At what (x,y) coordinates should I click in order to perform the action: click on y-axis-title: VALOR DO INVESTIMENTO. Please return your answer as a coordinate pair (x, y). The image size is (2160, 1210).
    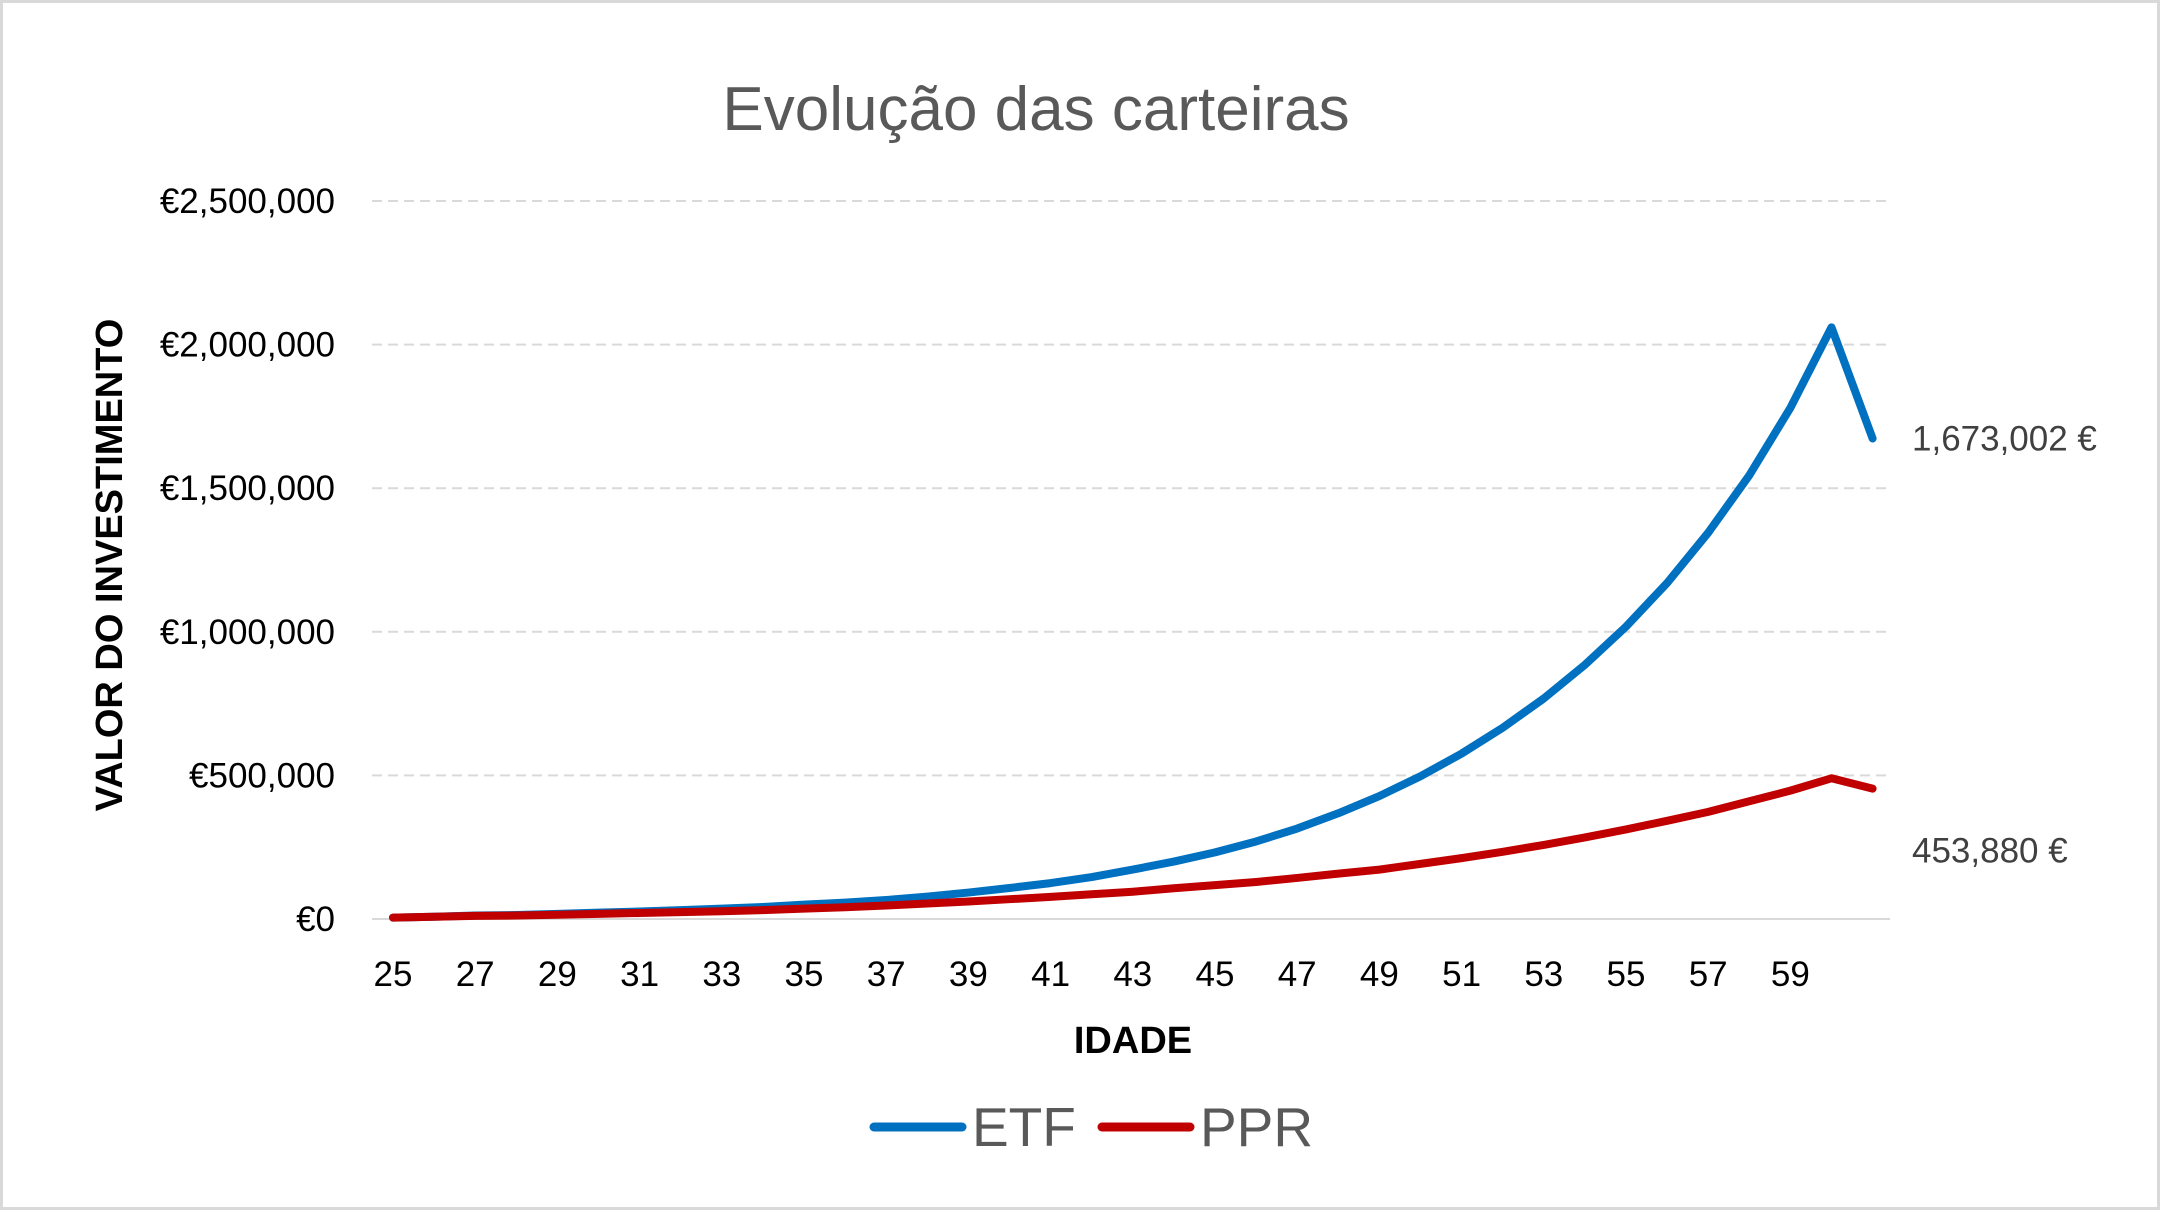
    Looking at the image, I should click on (110, 565).